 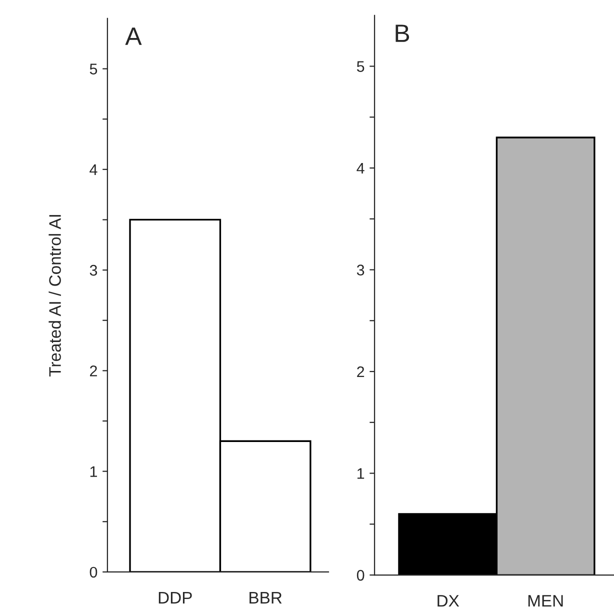 What do you see at coordinates (545, 601) in the screenshot?
I see `x-tick-label: MEN` at bounding box center [545, 601].